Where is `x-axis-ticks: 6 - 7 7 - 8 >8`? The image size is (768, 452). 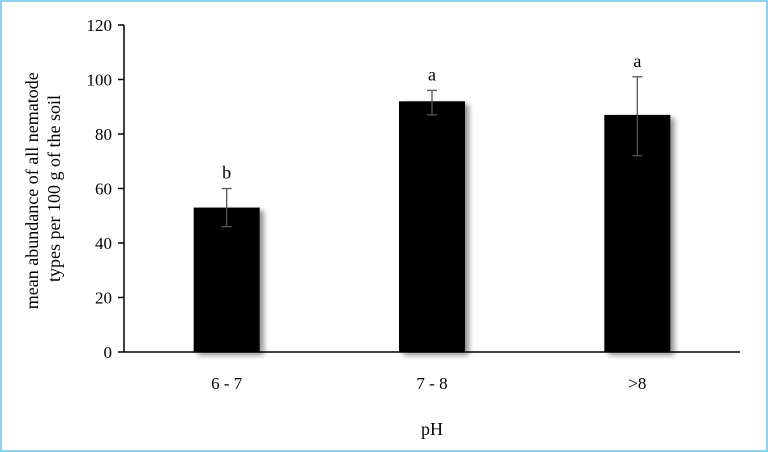
x-axis-ticks: 6 - 7 7 - 8 >8 is located at coordinates (428, 383).